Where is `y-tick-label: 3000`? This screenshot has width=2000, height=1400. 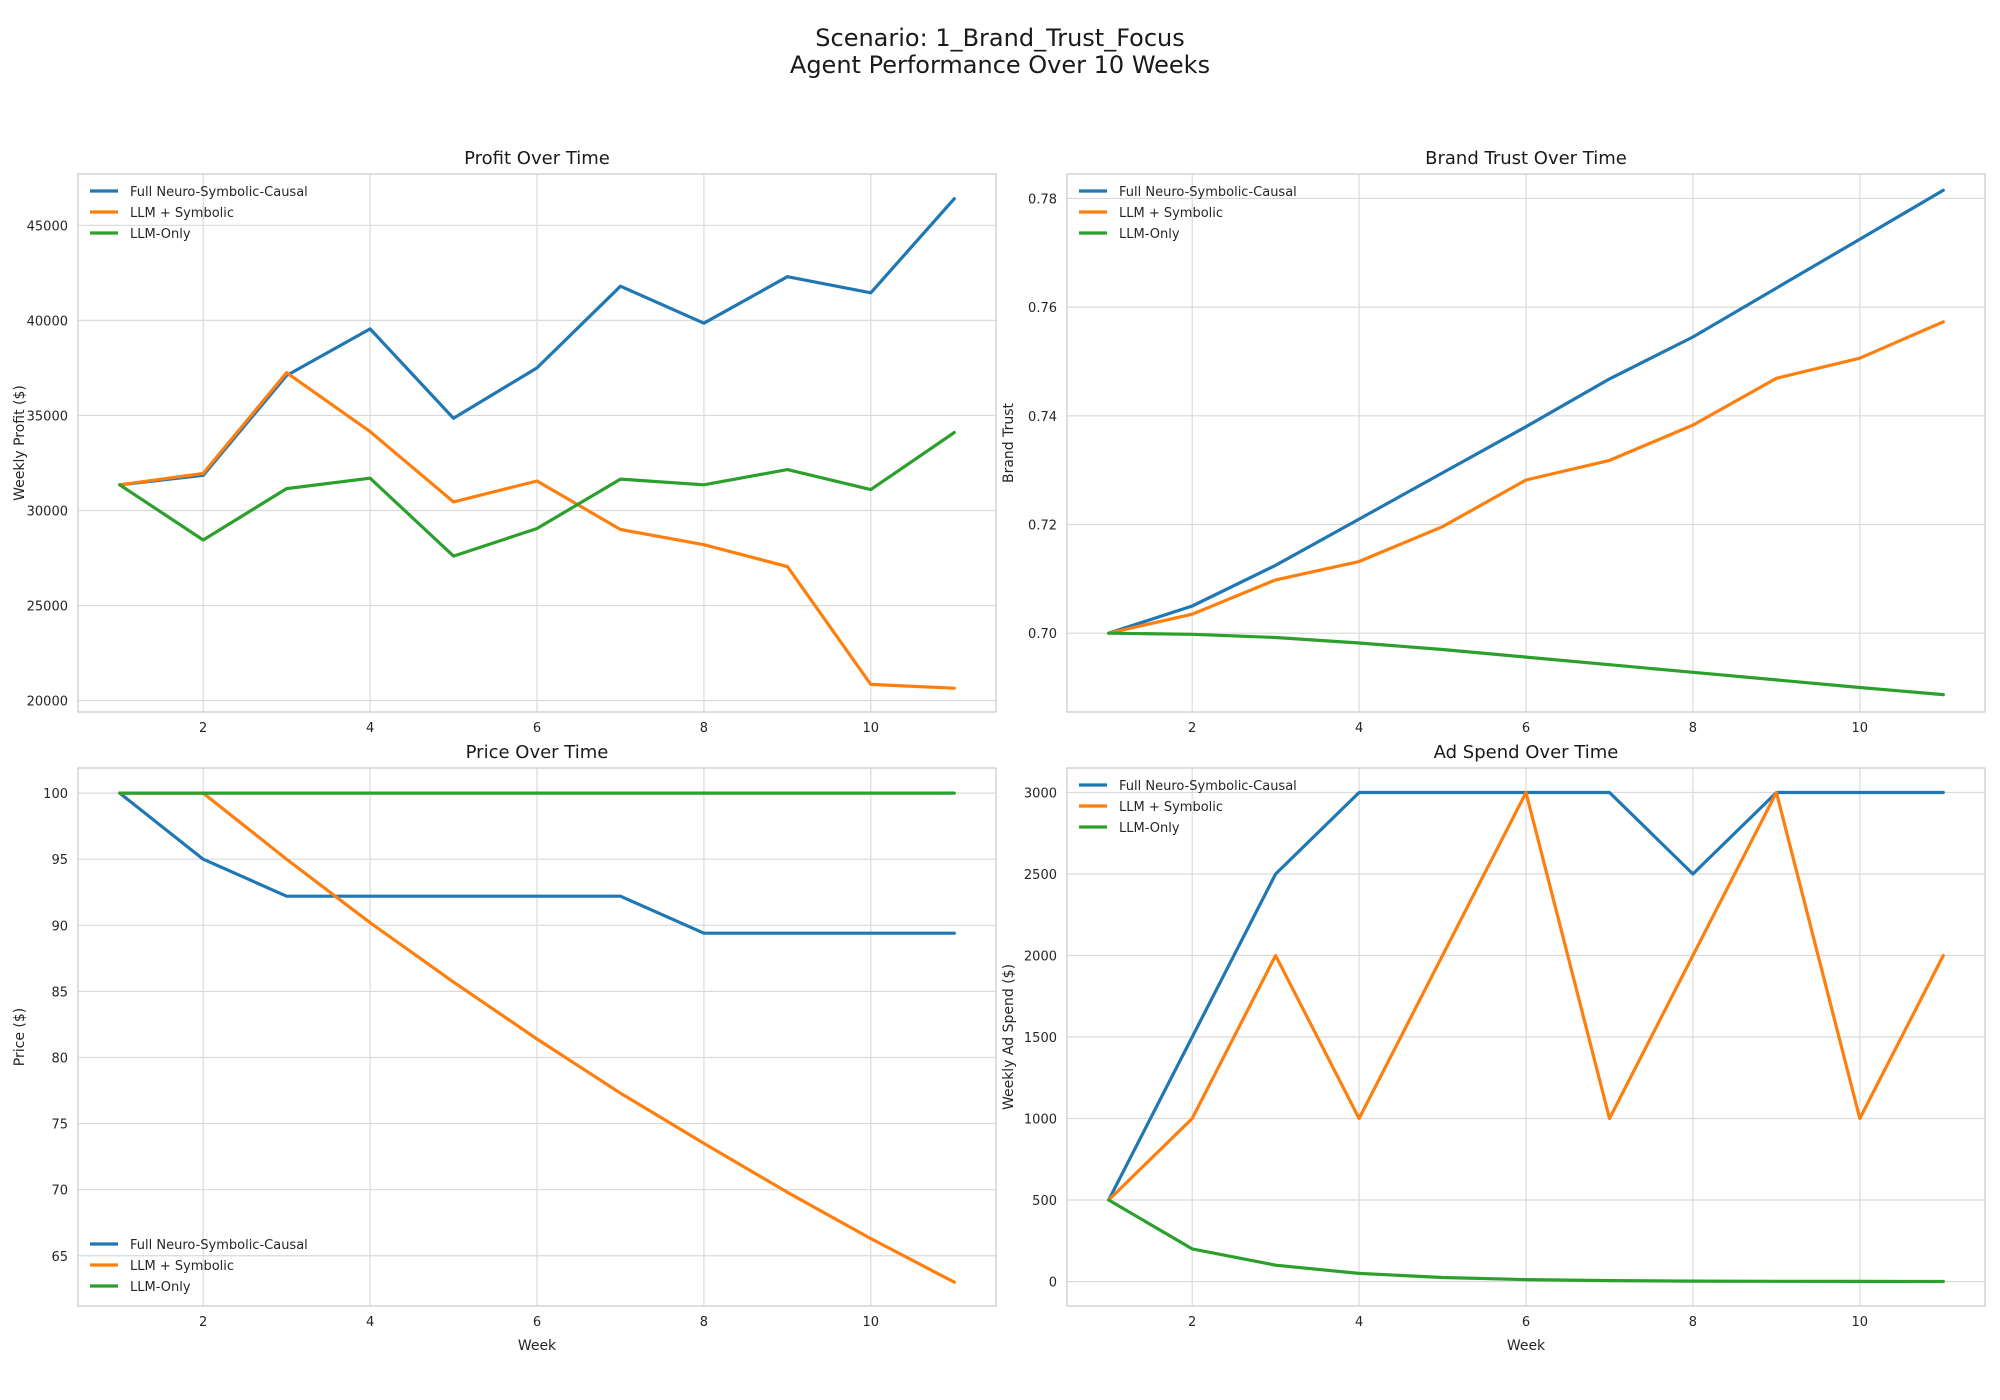 y-tick-label: 3000 is located at coordinates (1040, 793).